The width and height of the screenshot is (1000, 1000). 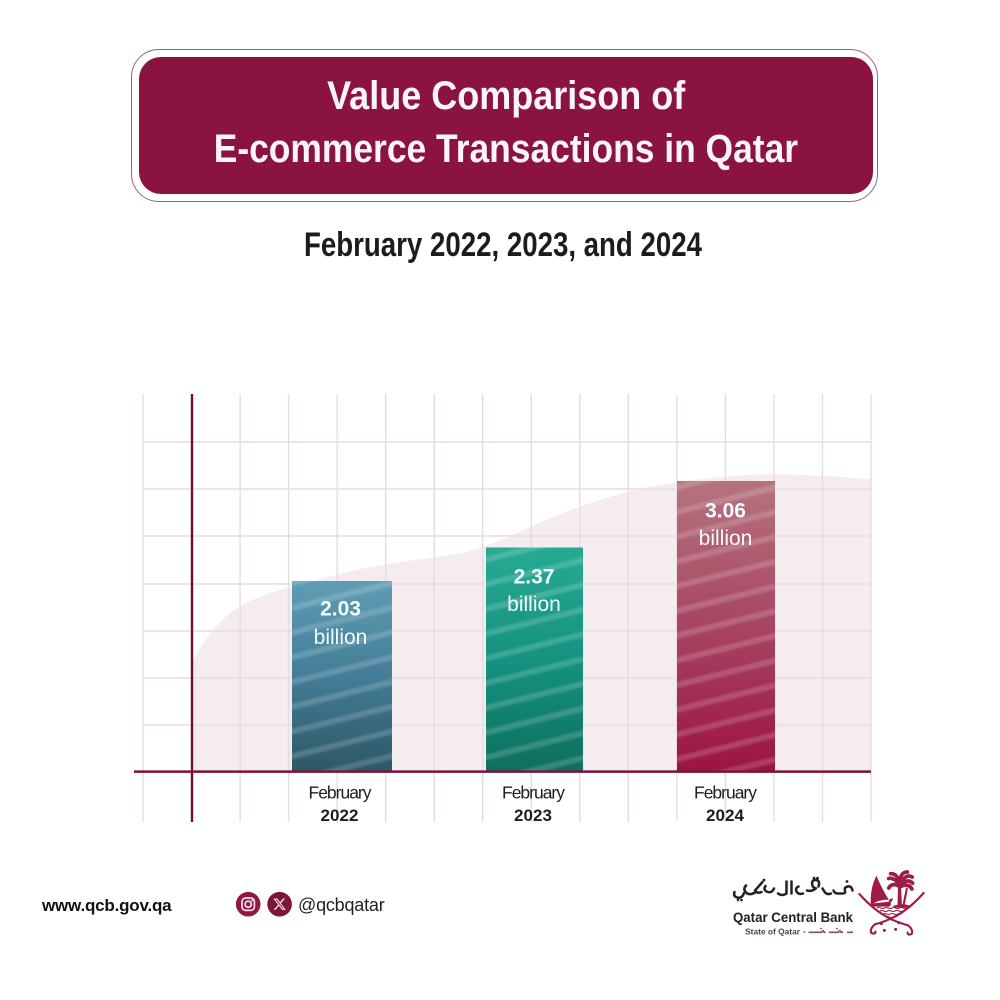 I want to click on svg-text: Qatar Central Bank, so click(x=793, y=917).